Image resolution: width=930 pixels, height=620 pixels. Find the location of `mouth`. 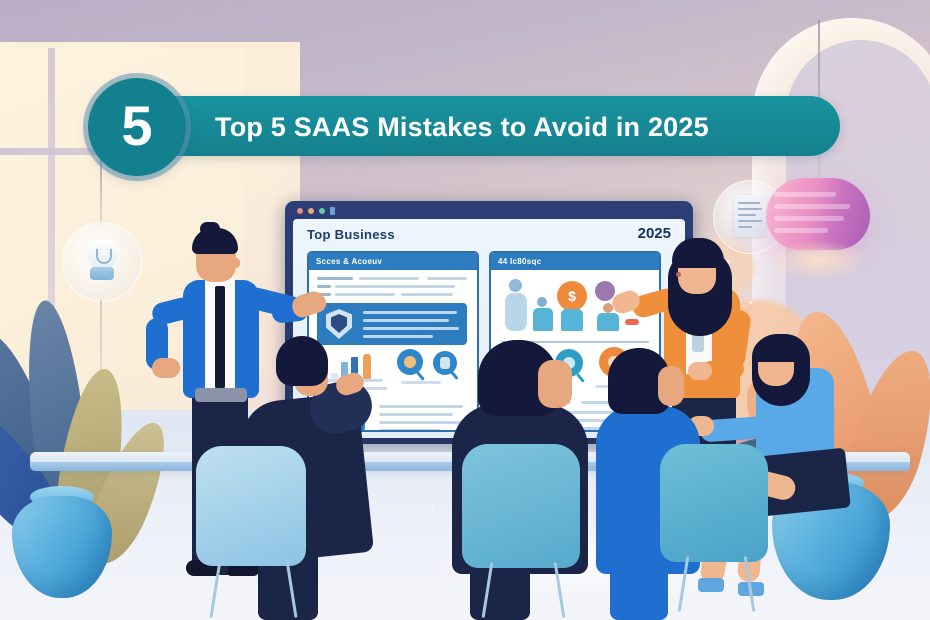

mouth is located at coordinates (678, 274).